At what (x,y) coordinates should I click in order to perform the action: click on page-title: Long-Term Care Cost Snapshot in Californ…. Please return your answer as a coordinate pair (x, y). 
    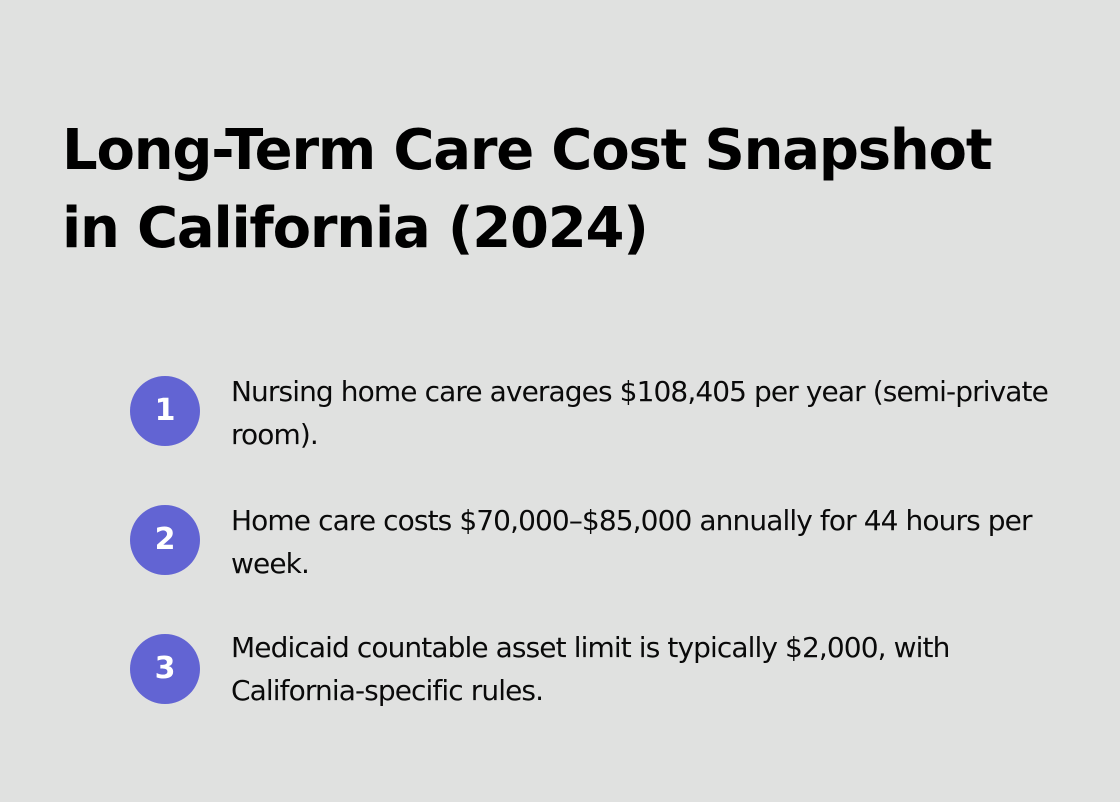
    Looking at the image, I should click on (527, 189).